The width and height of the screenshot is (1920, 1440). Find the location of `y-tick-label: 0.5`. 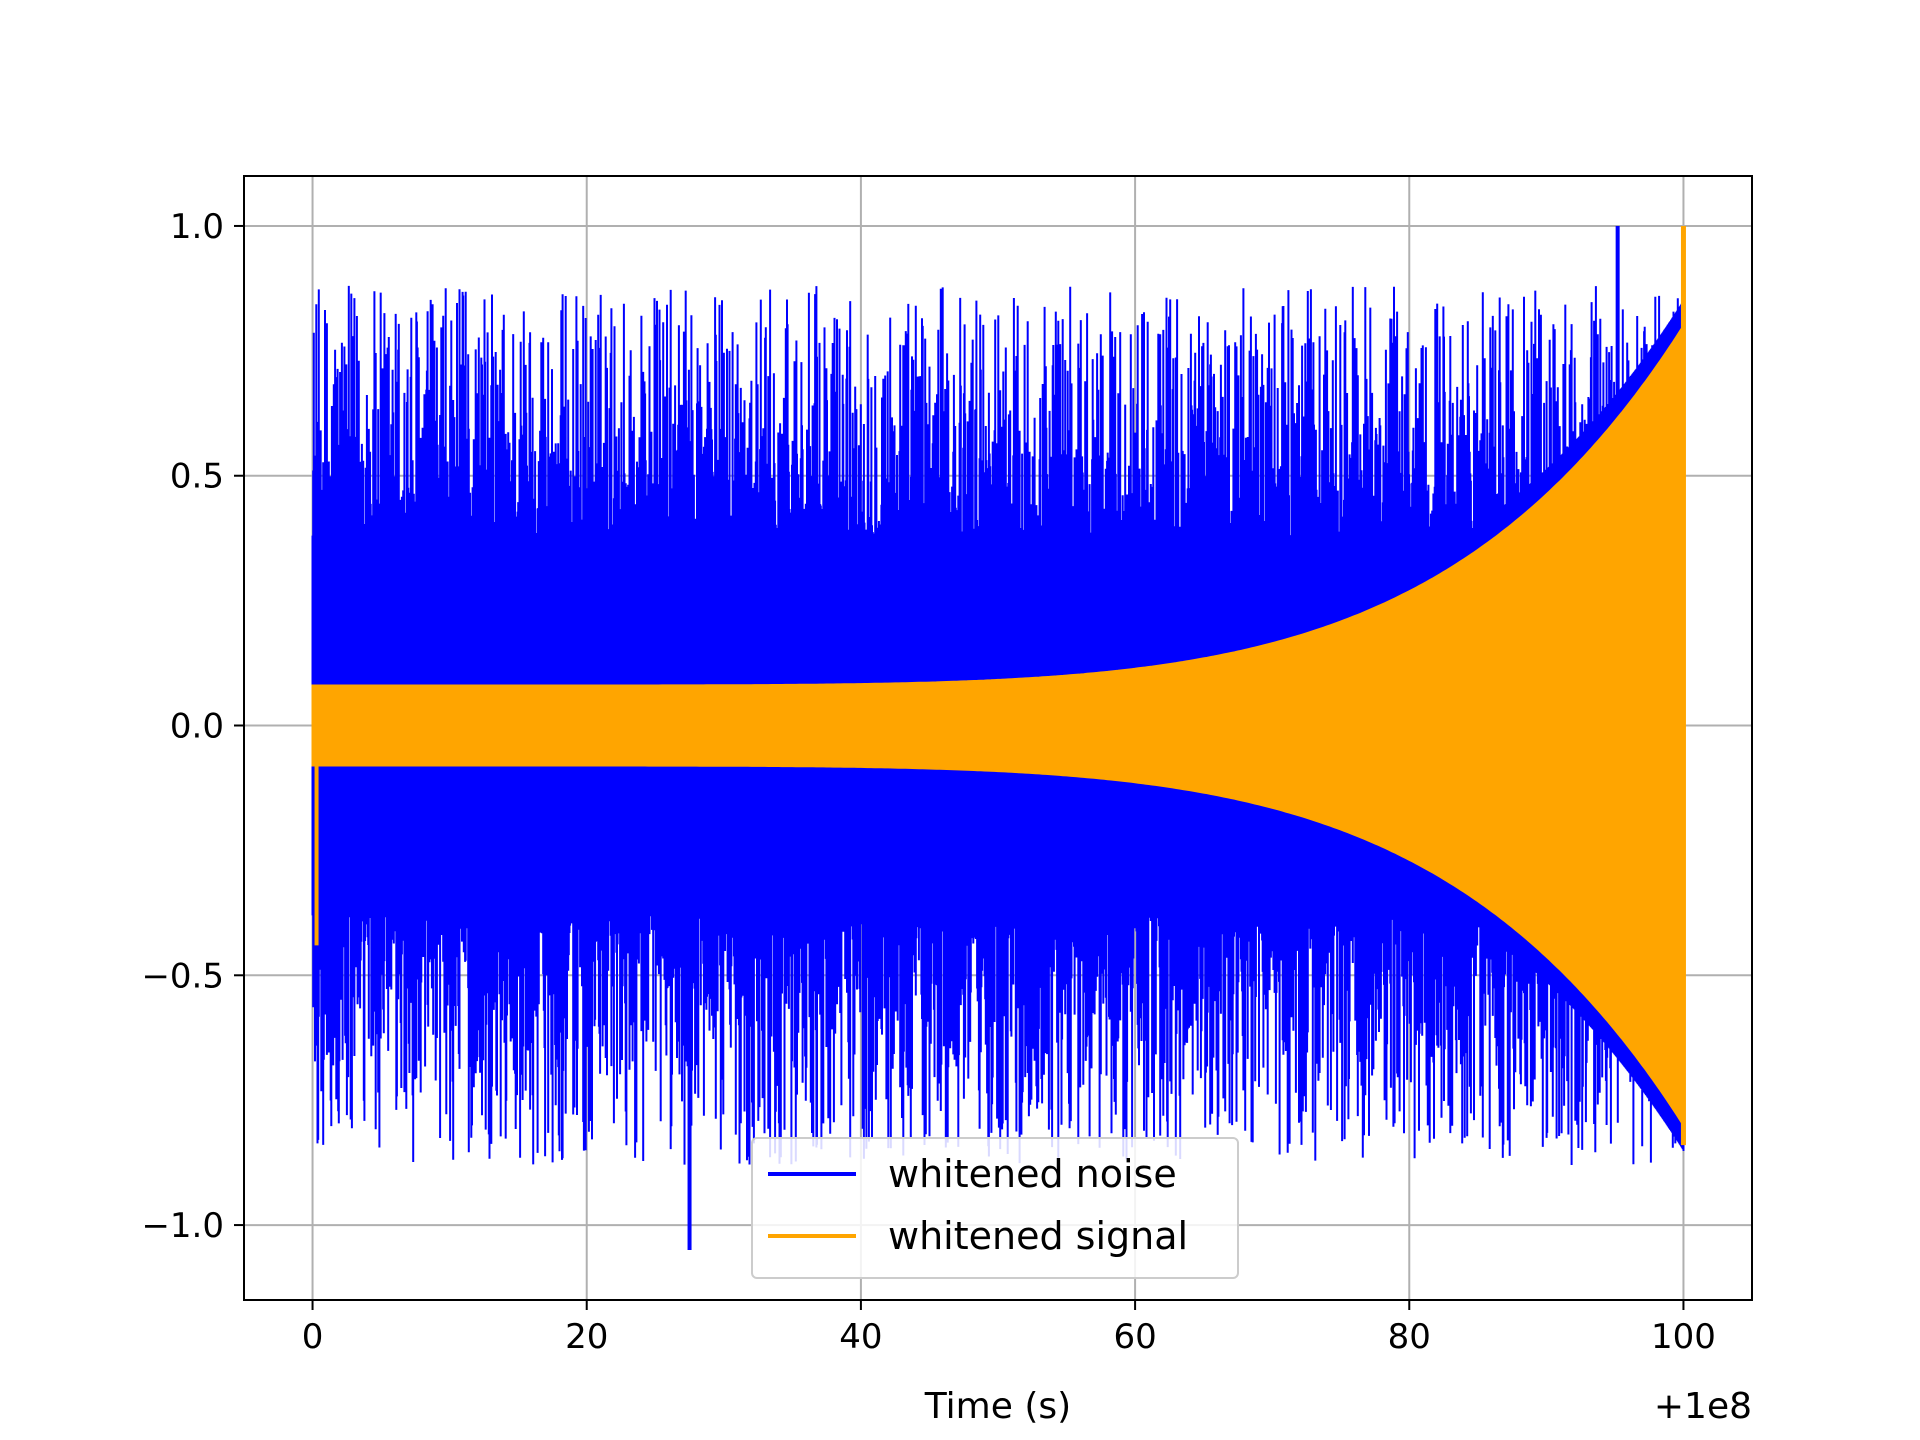

y-tick-label: 0.5 is located at coordinates (197, 477).